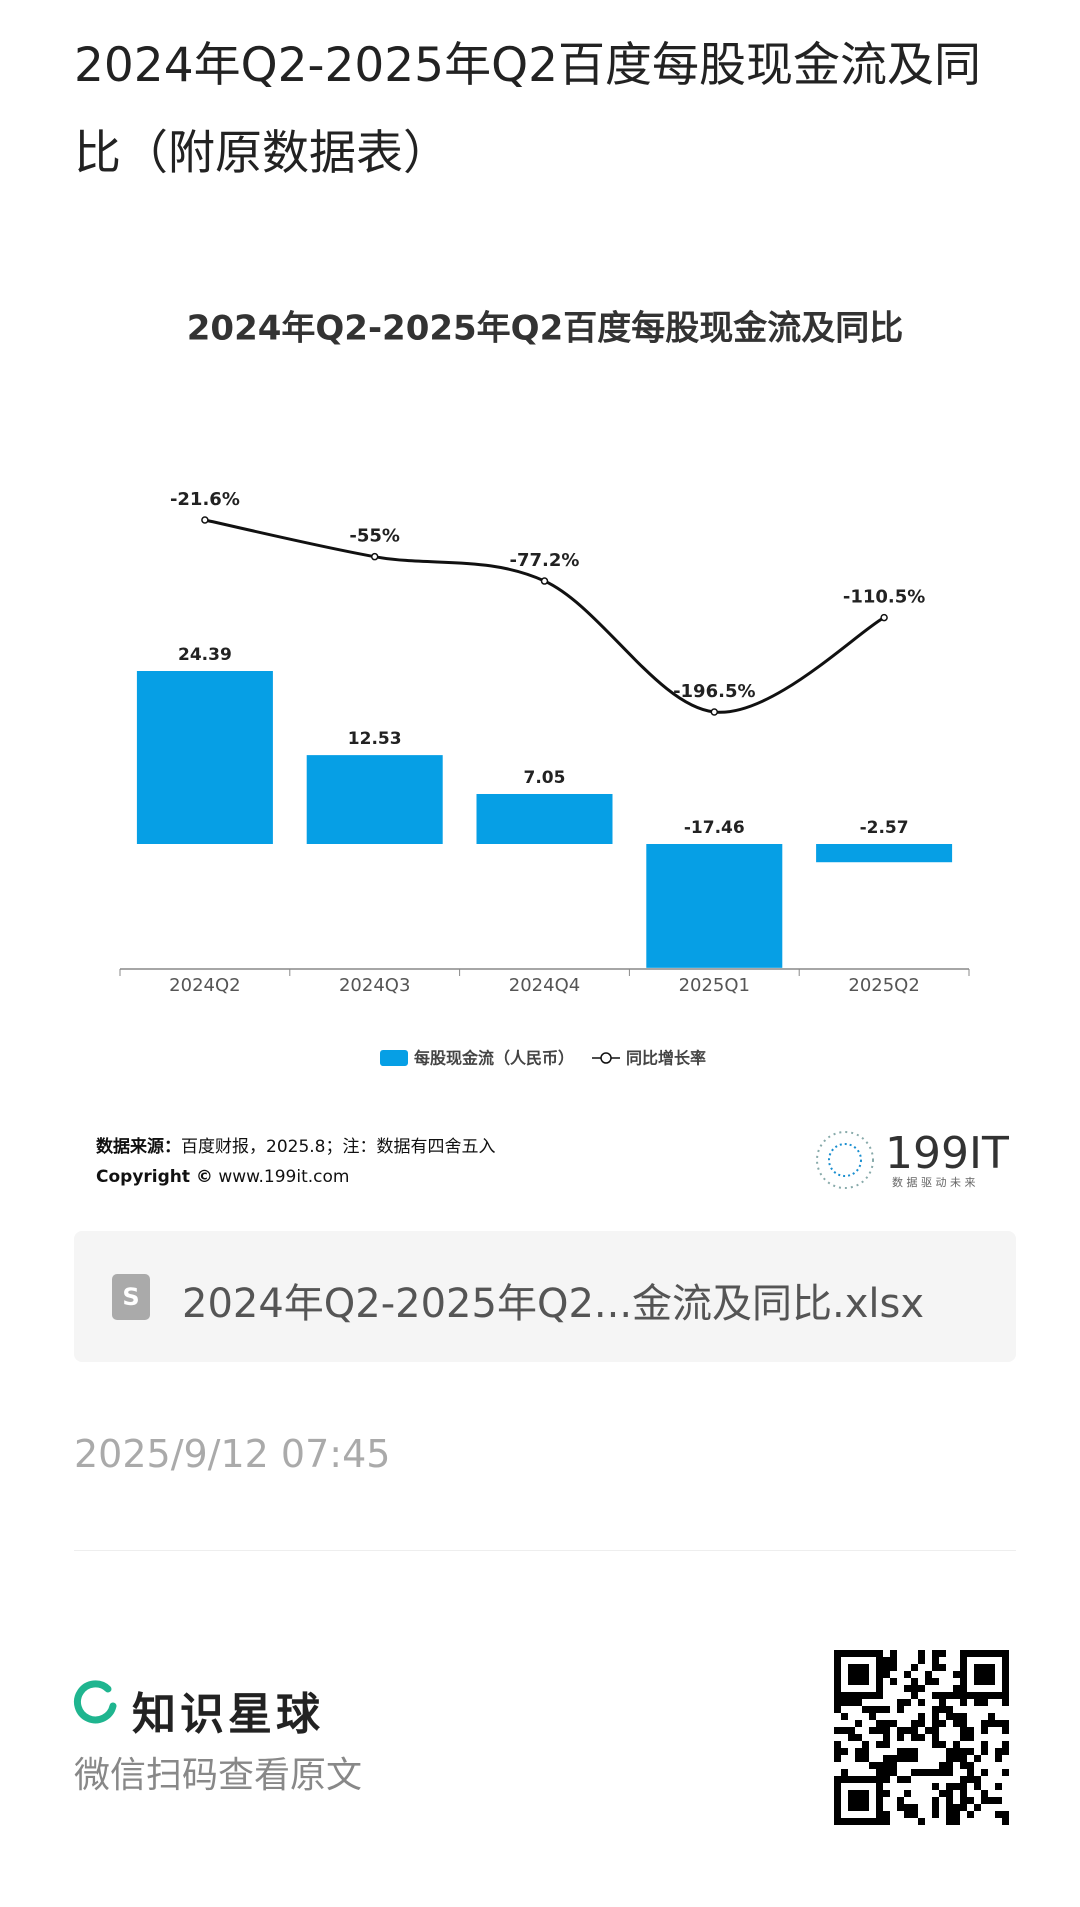  I want to click on qr-code, so click(921, 1737).